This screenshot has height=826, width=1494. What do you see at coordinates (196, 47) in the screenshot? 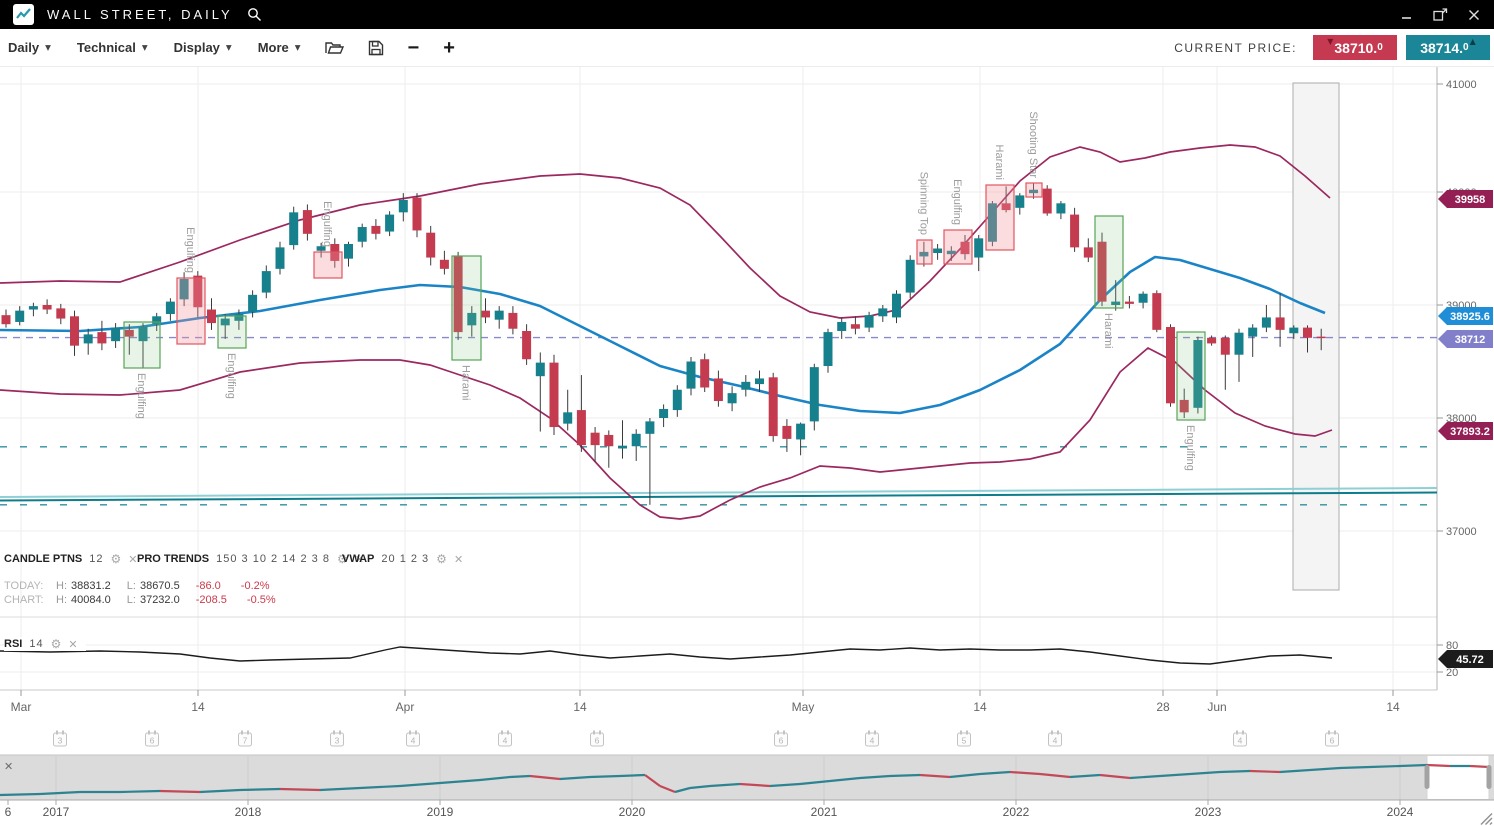
I see `menu-display-label: Display` at bounding box center [196, 47].